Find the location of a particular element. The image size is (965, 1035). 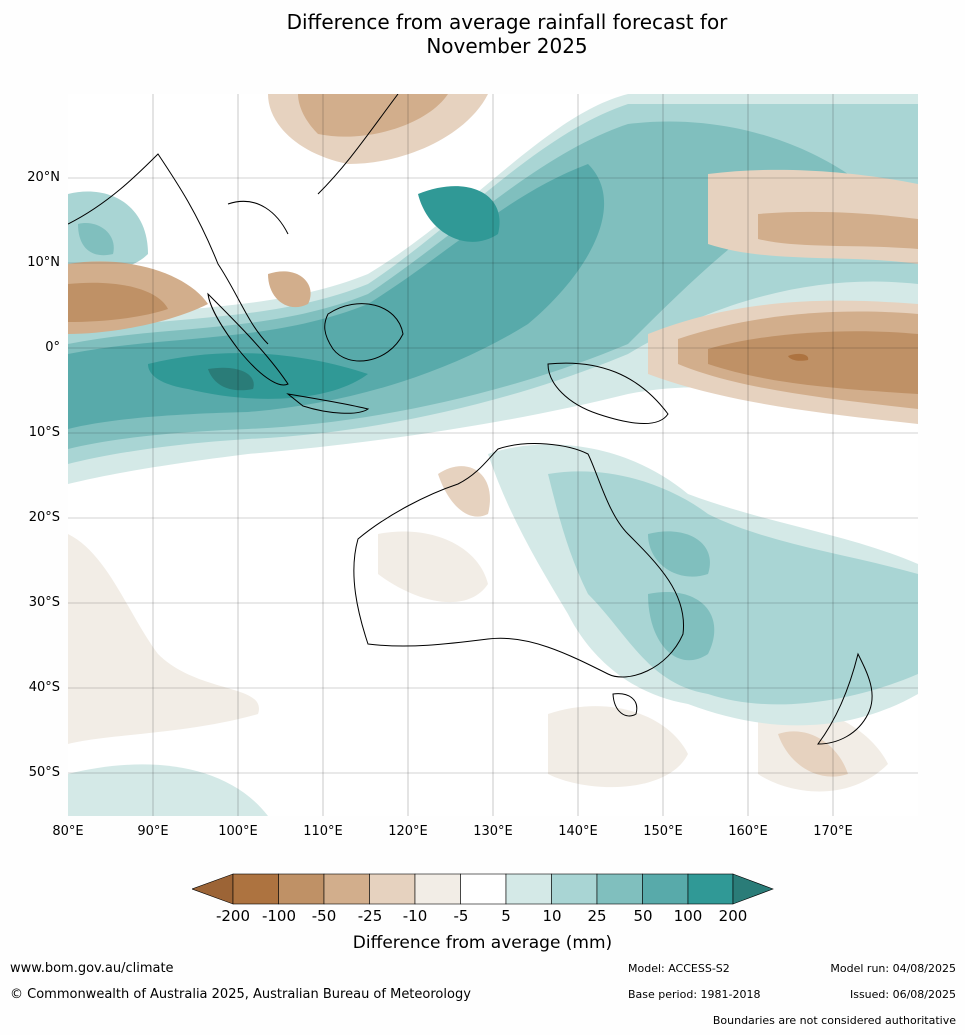

asia-coastline is located at coordinates (233, 219).